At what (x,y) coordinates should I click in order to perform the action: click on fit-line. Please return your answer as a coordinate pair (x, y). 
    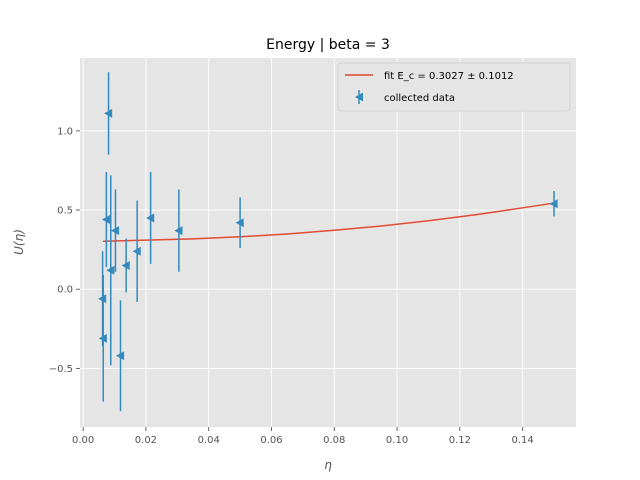
    Looking at the image, I should click on (328, 222).